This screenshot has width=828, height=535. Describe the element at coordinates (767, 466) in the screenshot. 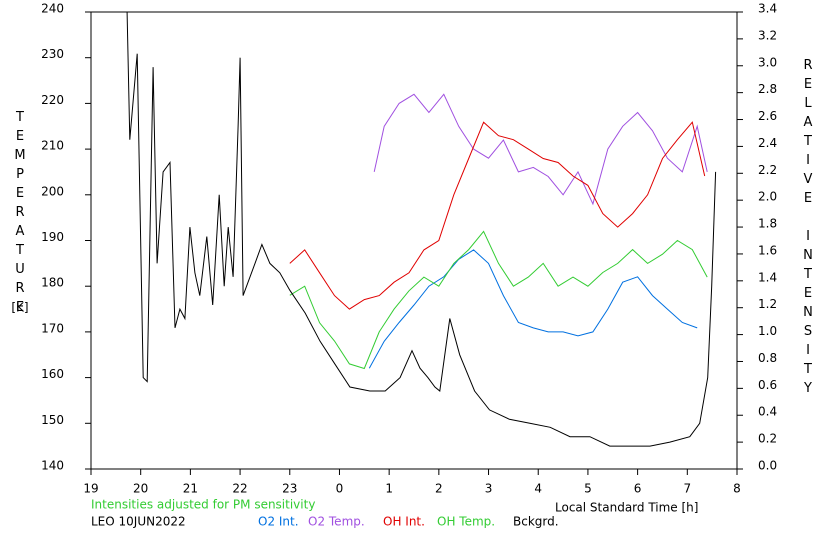

I see `y2-tick-label: 0.0` at that location.